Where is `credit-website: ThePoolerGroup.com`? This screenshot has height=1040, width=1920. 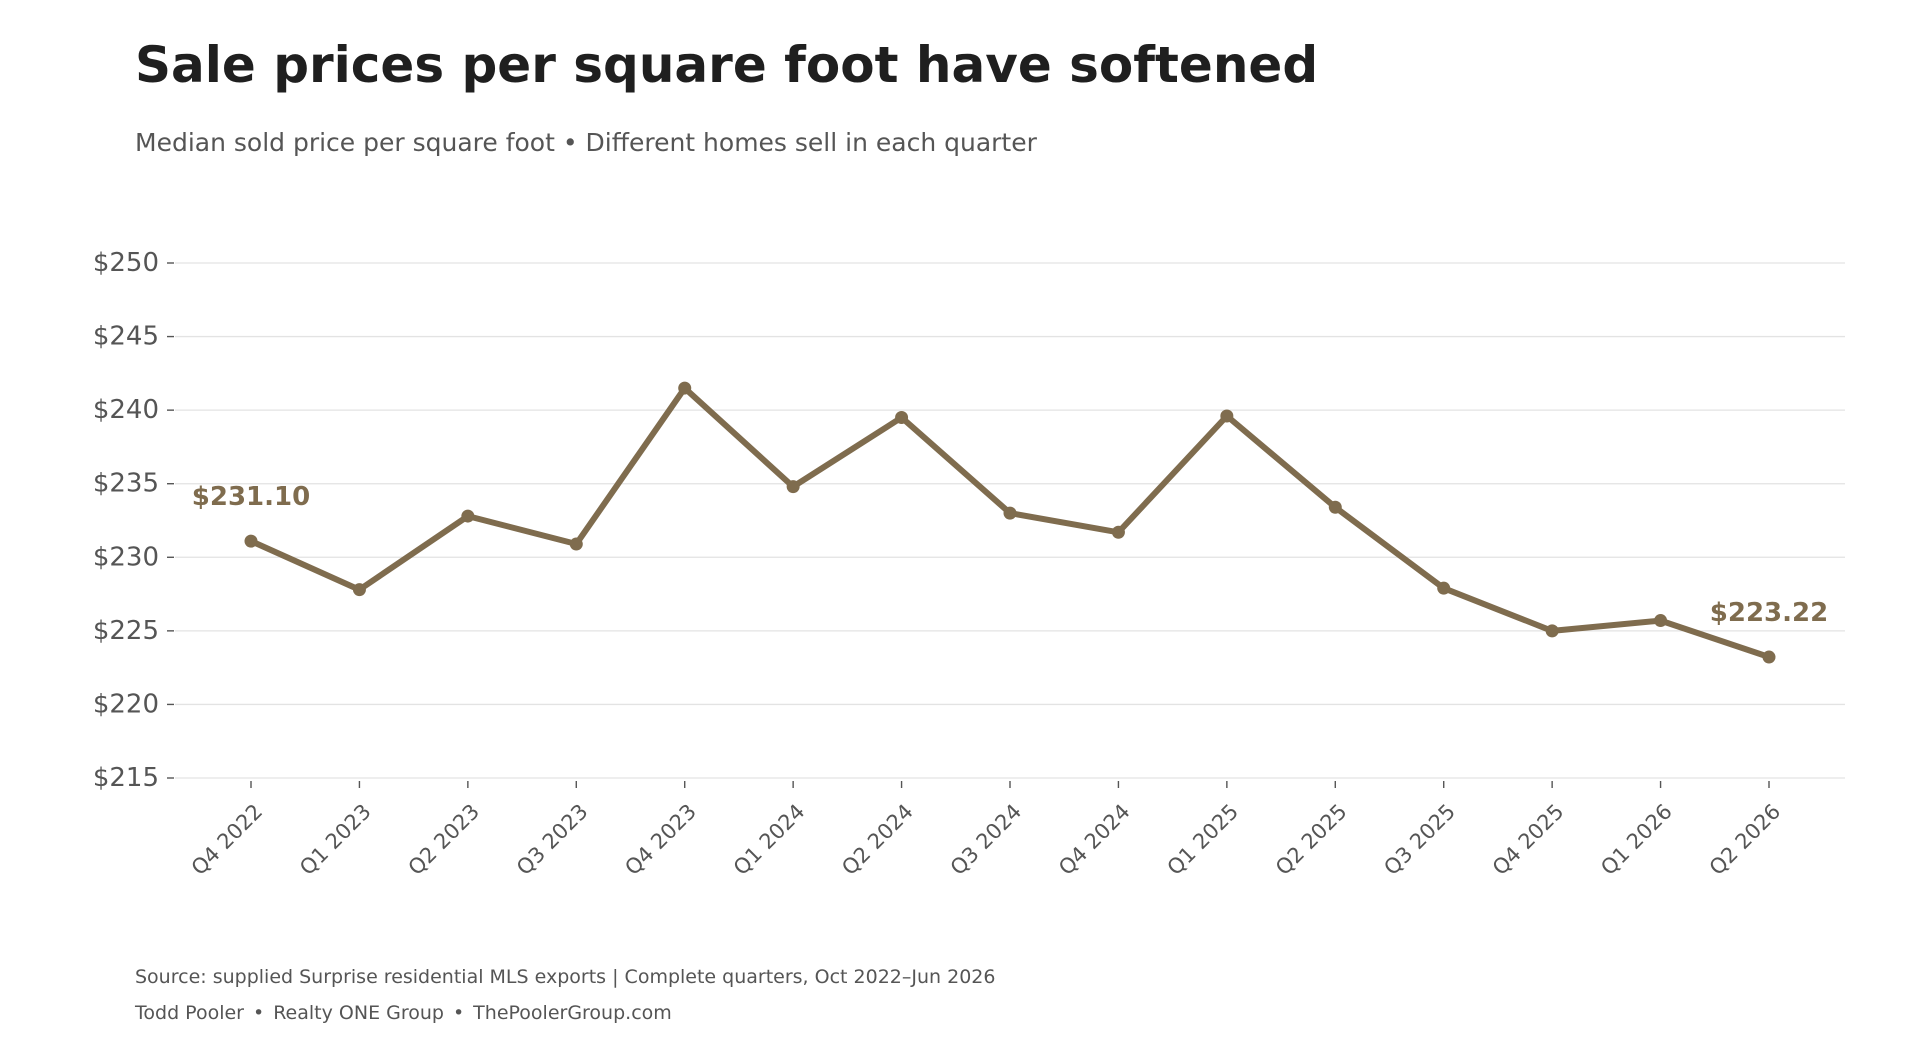
credit-website: ThePoolerGroup.com is located at coordinates (572, 1013).